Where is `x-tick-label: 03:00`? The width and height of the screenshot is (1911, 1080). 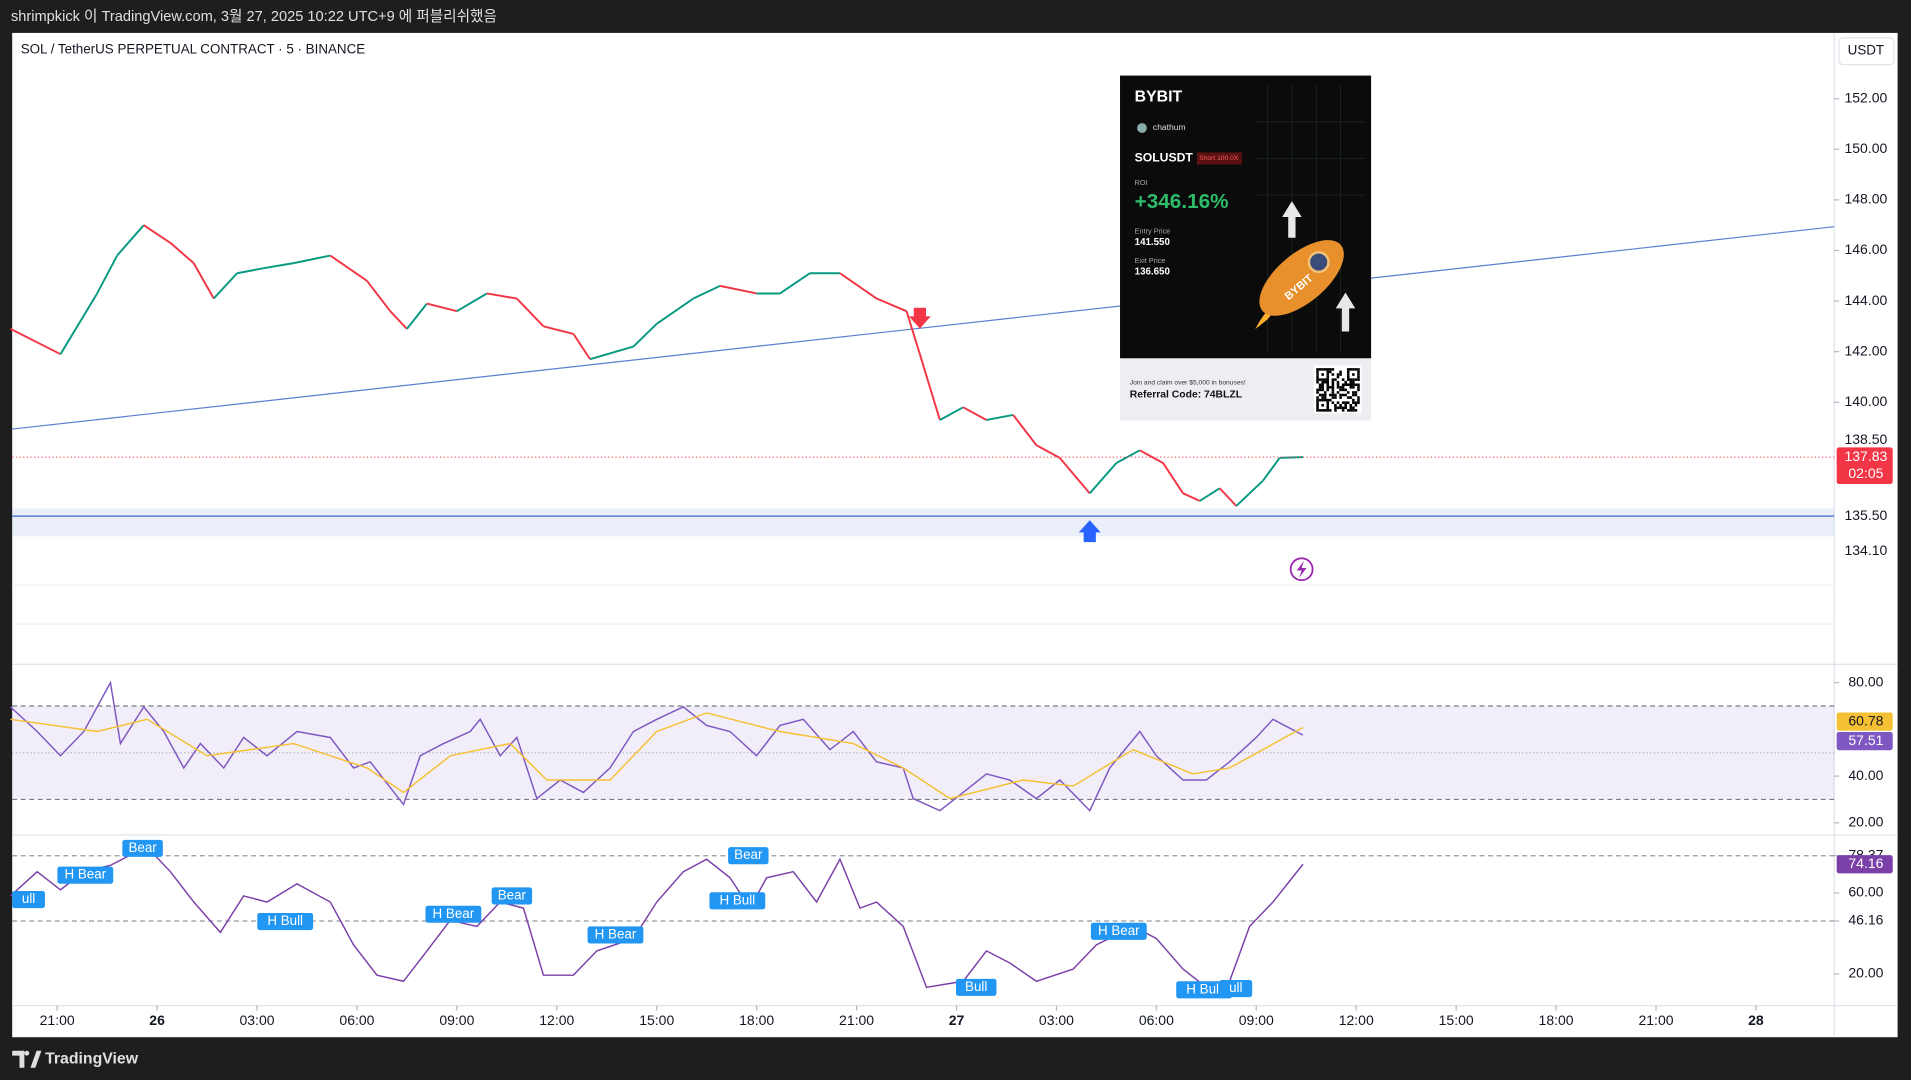
x-tick-label: 03:00 is located at coordinates (1056, 1020).